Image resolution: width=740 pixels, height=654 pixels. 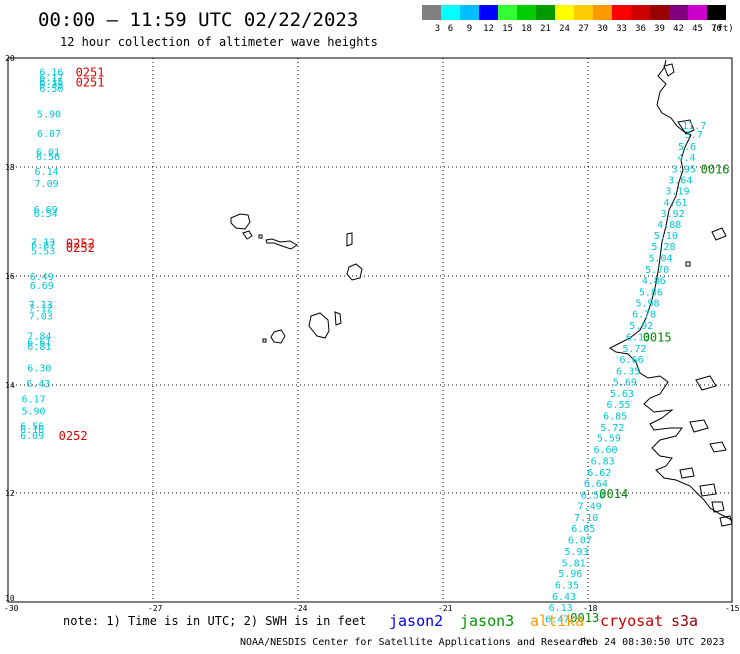 What do you see at coordinates (564, 29) in the screenshot?
I see `scale-label-24: 24` at bounding box center [564, 29].